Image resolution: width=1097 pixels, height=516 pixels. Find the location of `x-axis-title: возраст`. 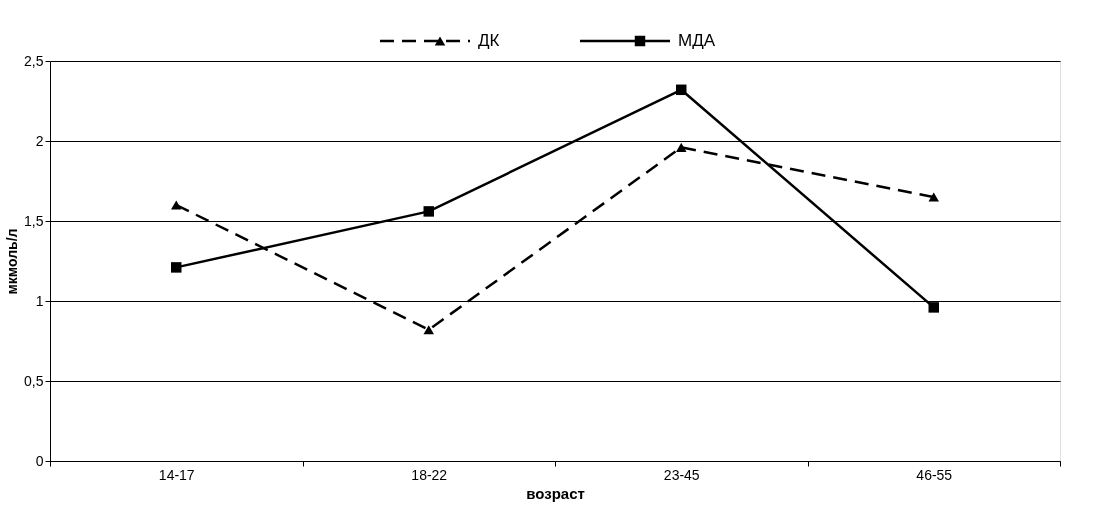

x-axis-title: возраст is located at coordinates (555, 493).